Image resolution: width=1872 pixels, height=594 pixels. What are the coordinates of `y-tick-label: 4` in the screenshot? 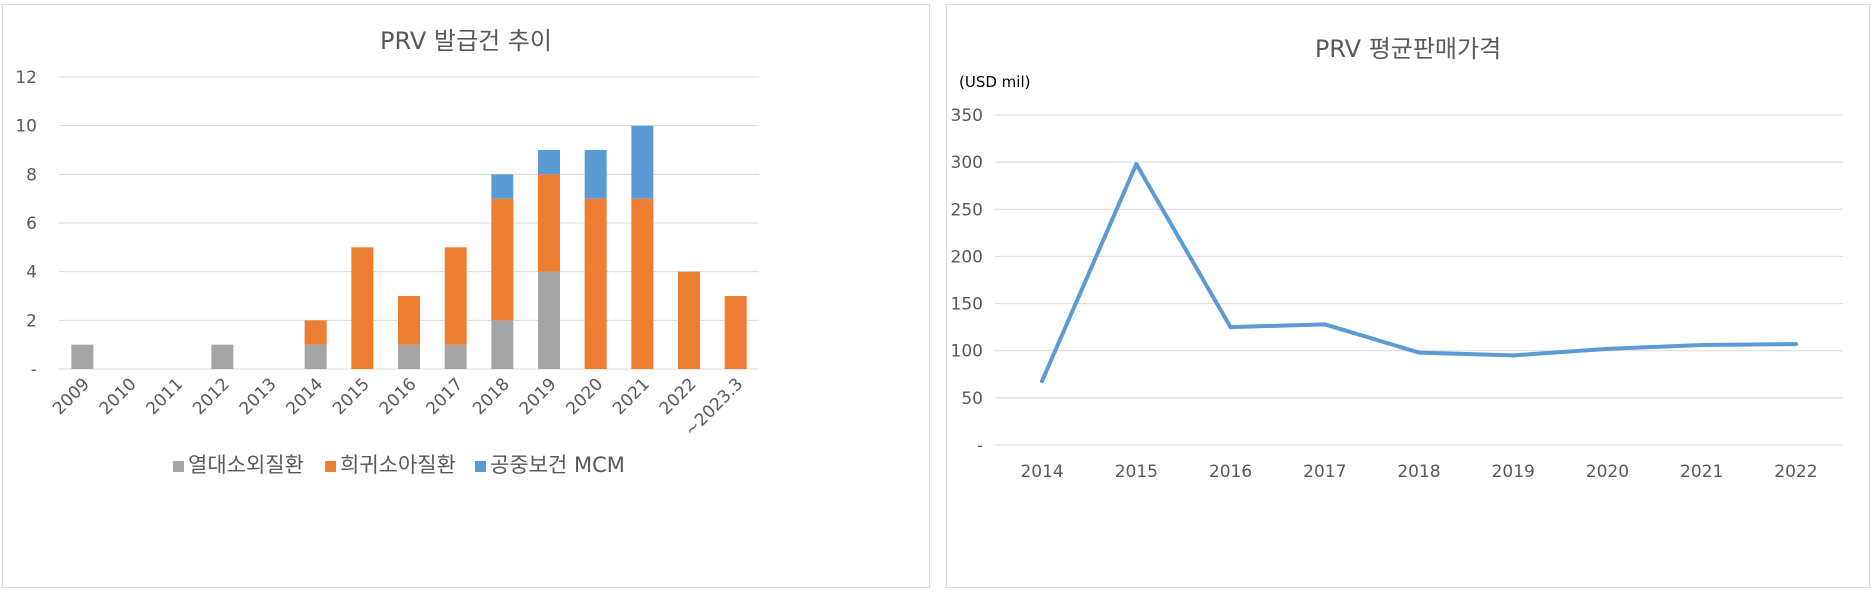 It's located at (31, 273).